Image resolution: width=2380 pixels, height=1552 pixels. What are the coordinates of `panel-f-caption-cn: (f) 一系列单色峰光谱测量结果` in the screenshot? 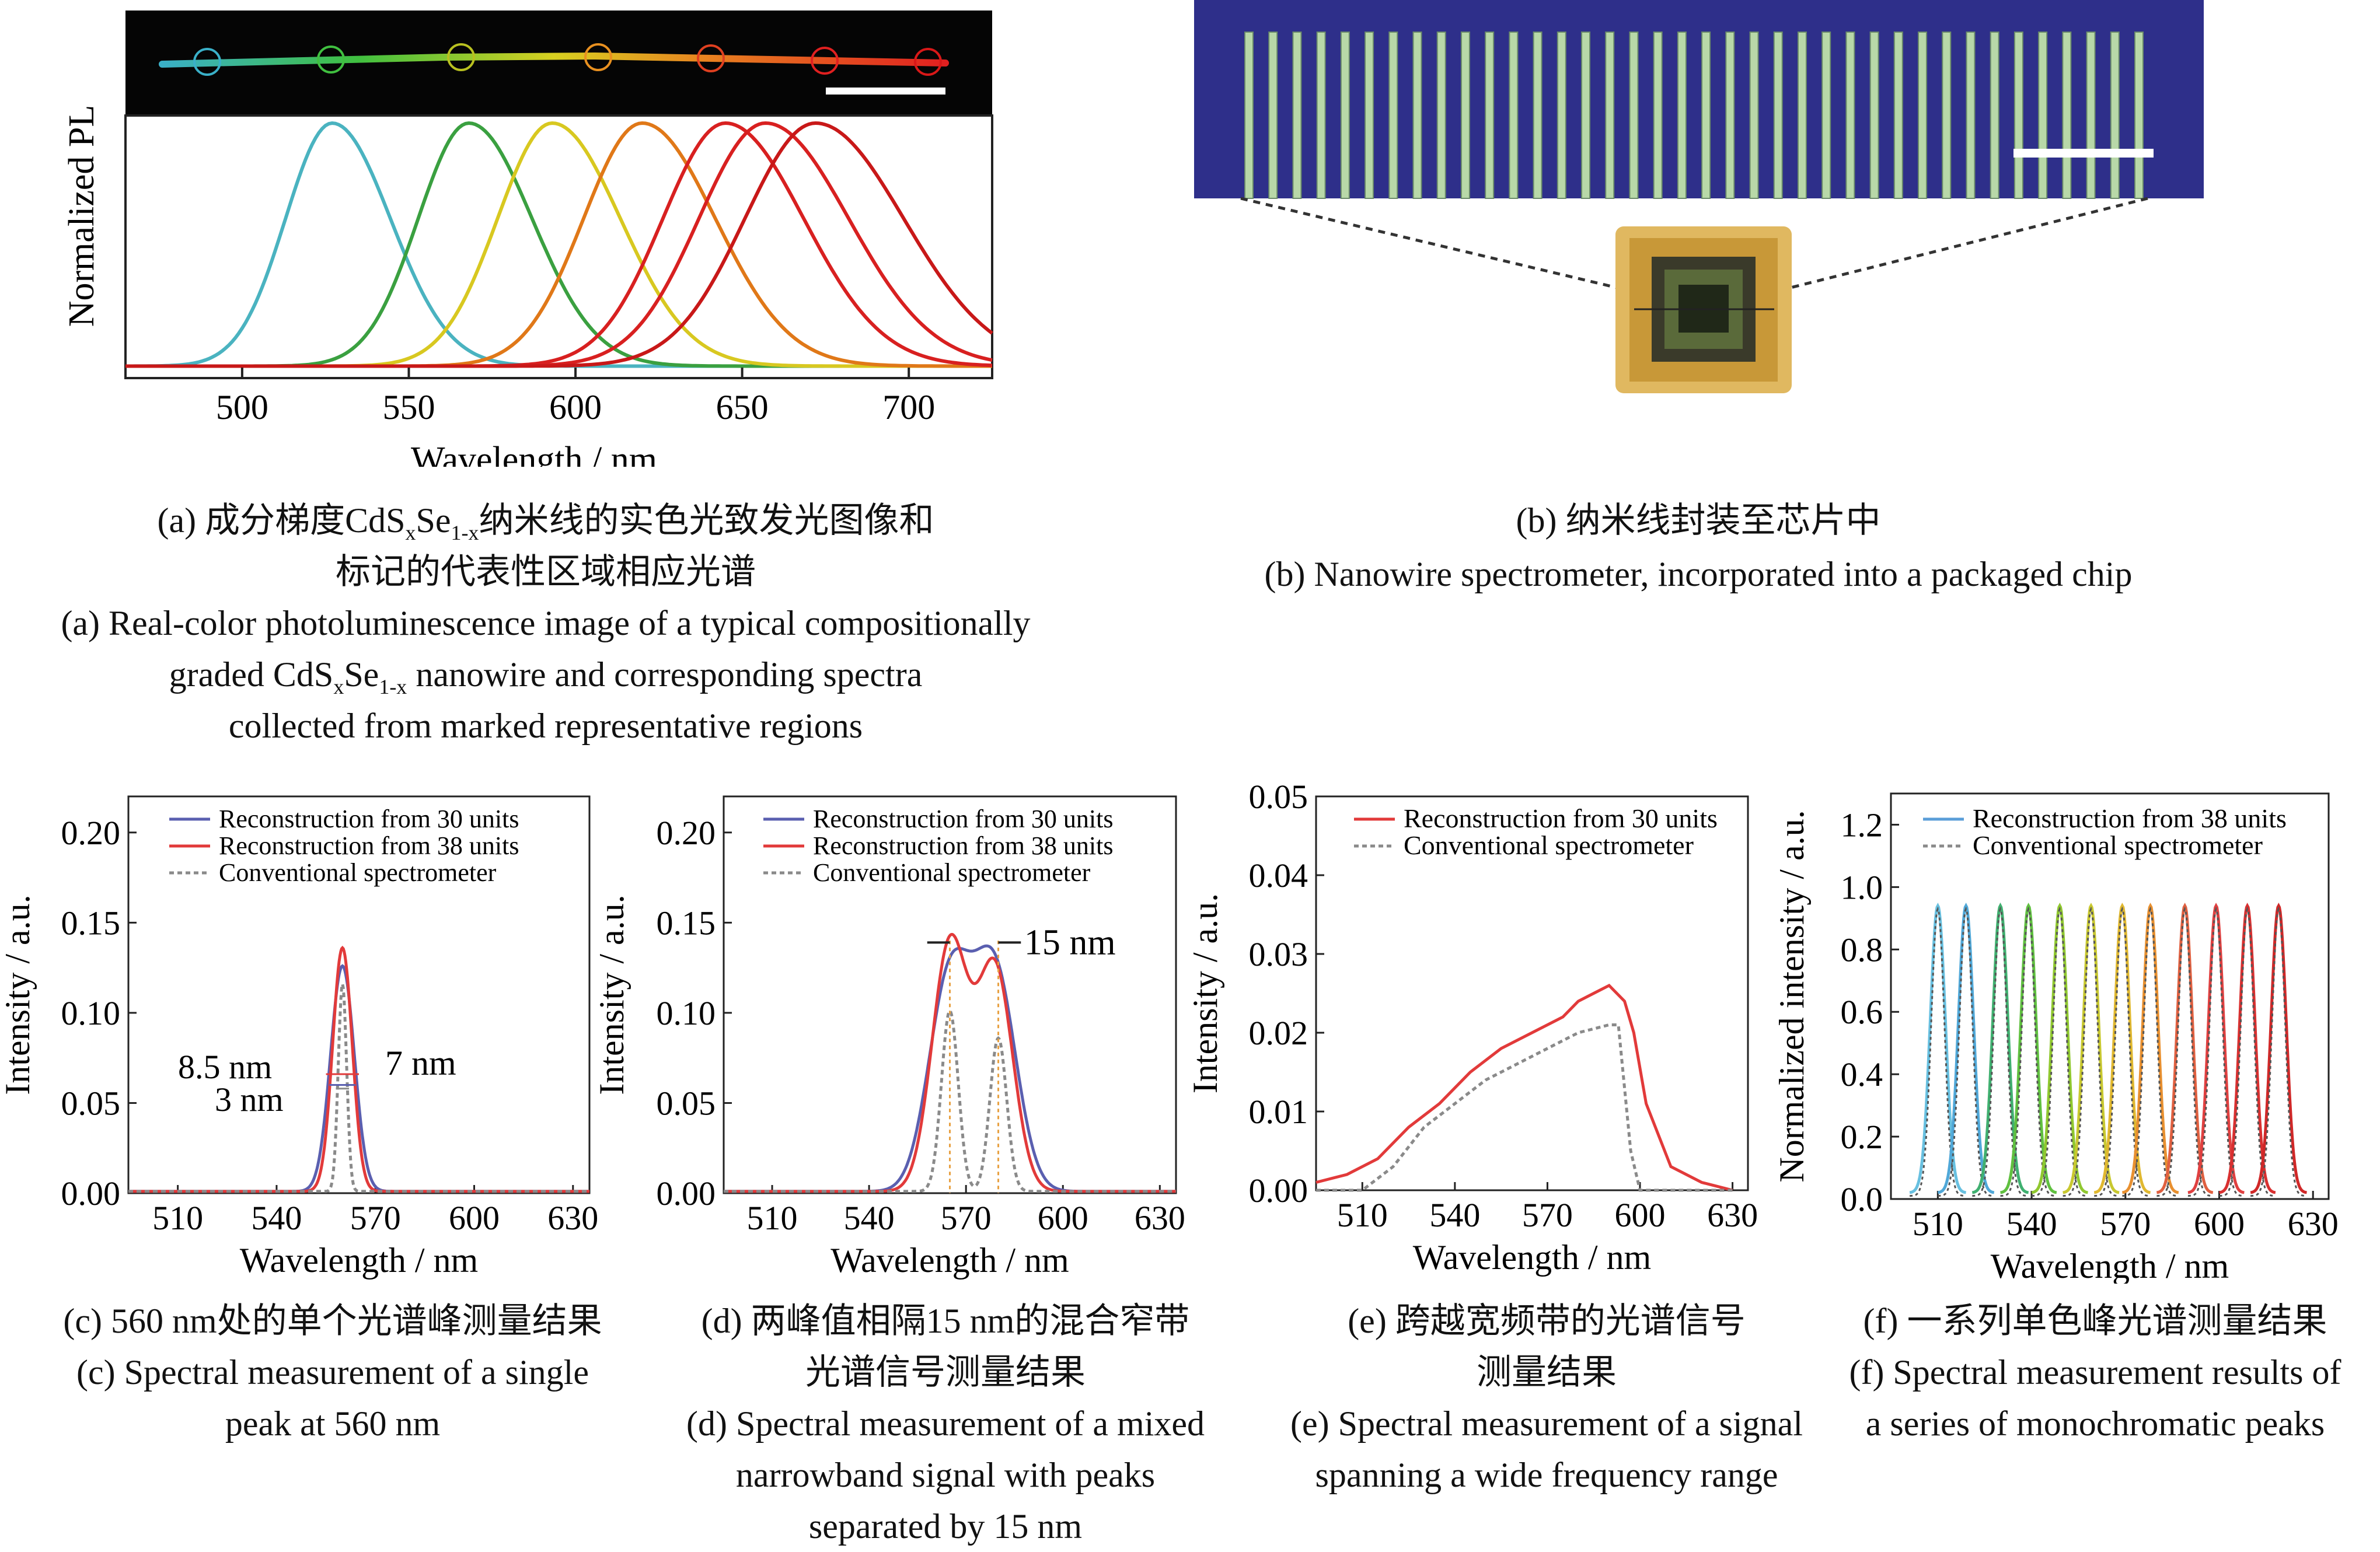 It's located at (2095, 1321).